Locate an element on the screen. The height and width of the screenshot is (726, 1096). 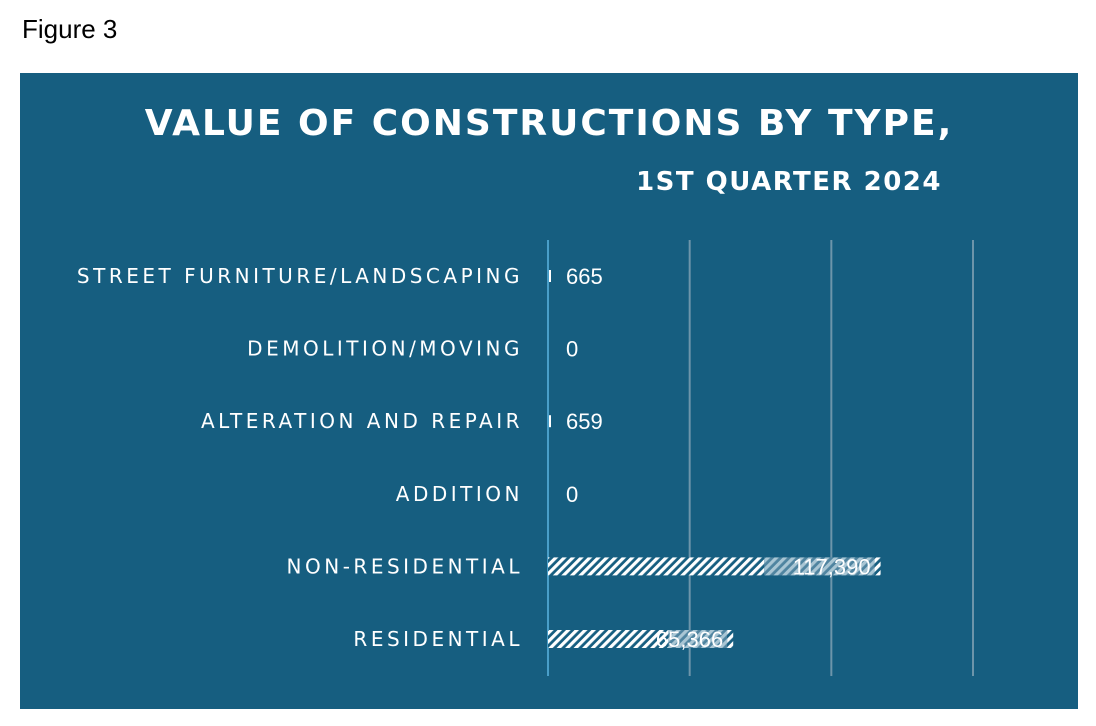
value-label: 665 is located at coordinates (584, 276).